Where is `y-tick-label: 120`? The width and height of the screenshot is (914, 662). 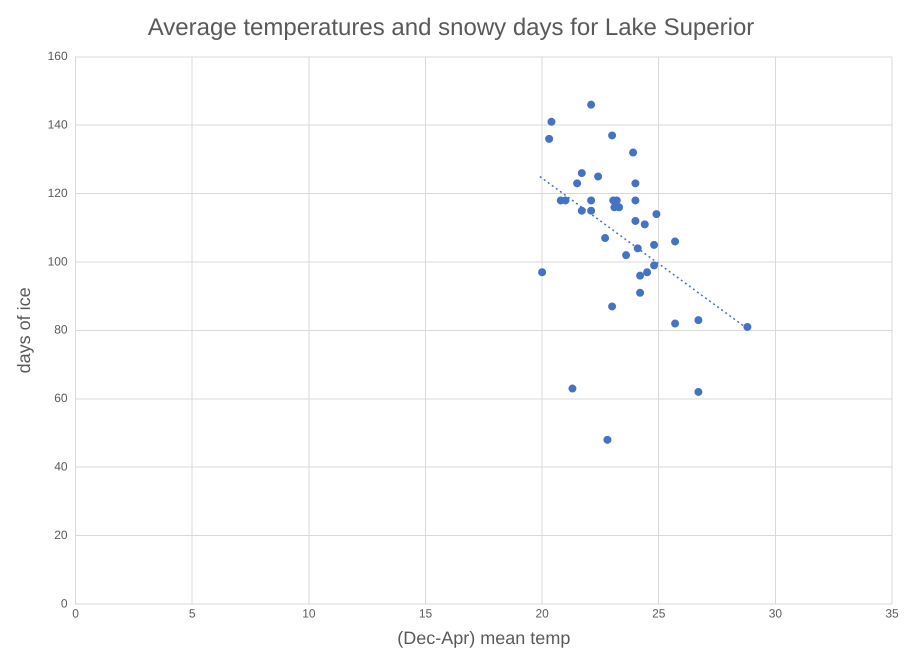
y-tick-label: 120 is located at coordinates (58, 193).